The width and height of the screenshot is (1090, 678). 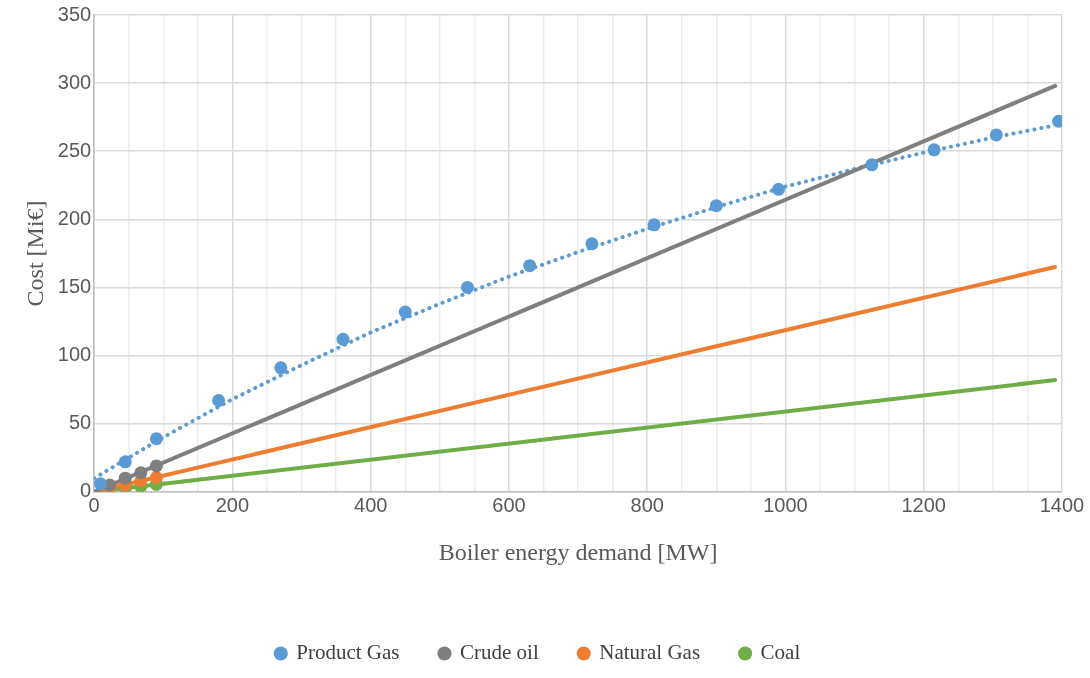 What do you see at coordinates (578, 552) in the screenshot?
I see `x-axis-title: Boiler energy demand [MW]` at bounding box center [578, 552].